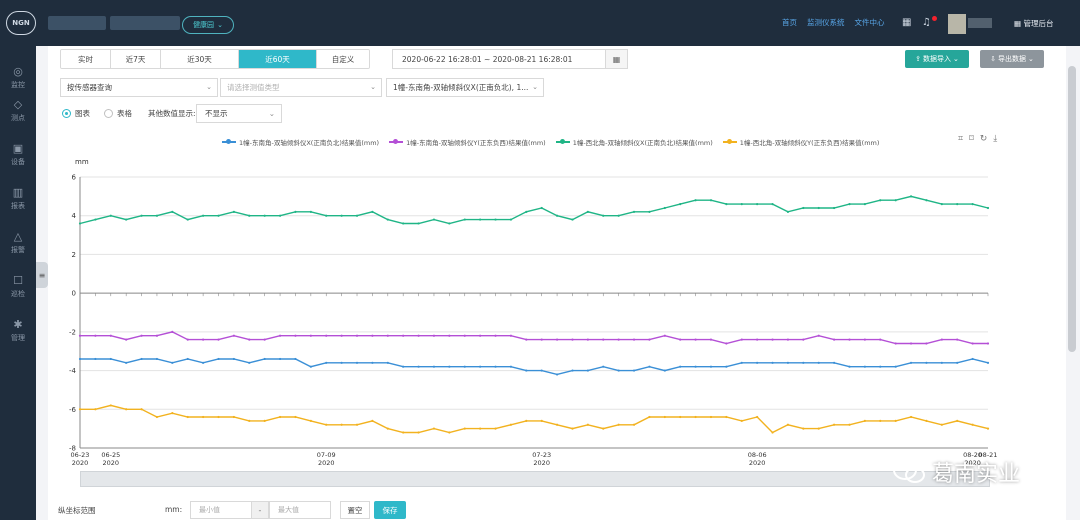  I want to click on download-icon: ⇩, so click(993, 59).